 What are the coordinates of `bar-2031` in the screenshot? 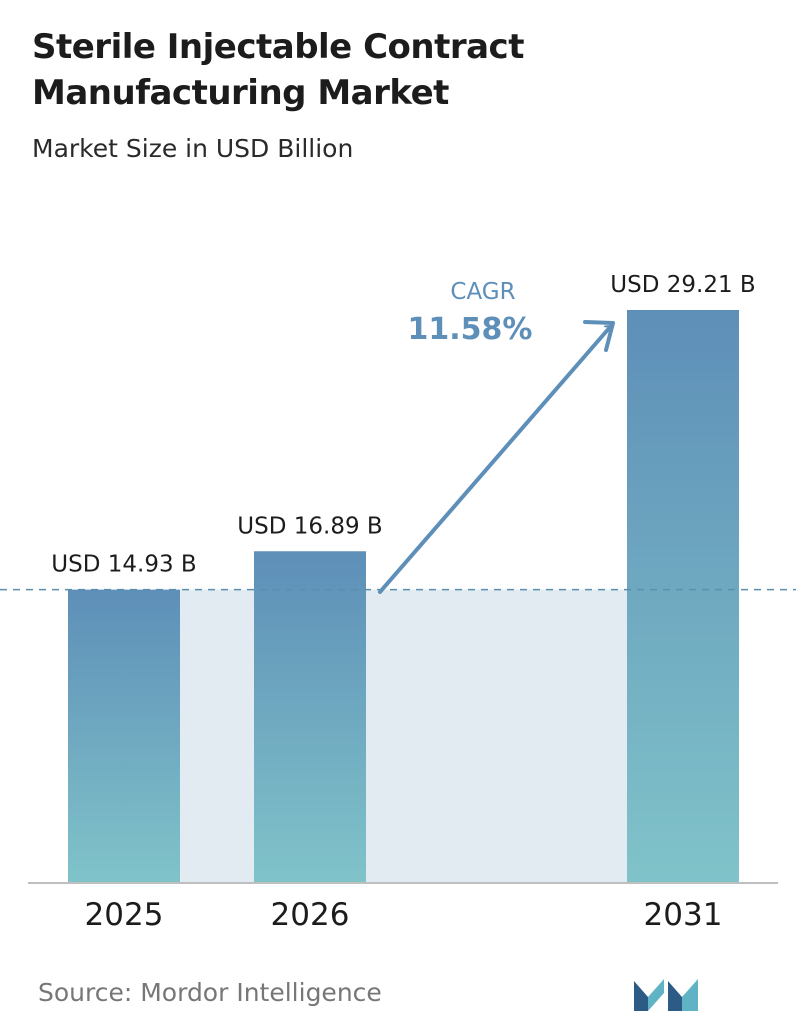 It's located at (683, 596).